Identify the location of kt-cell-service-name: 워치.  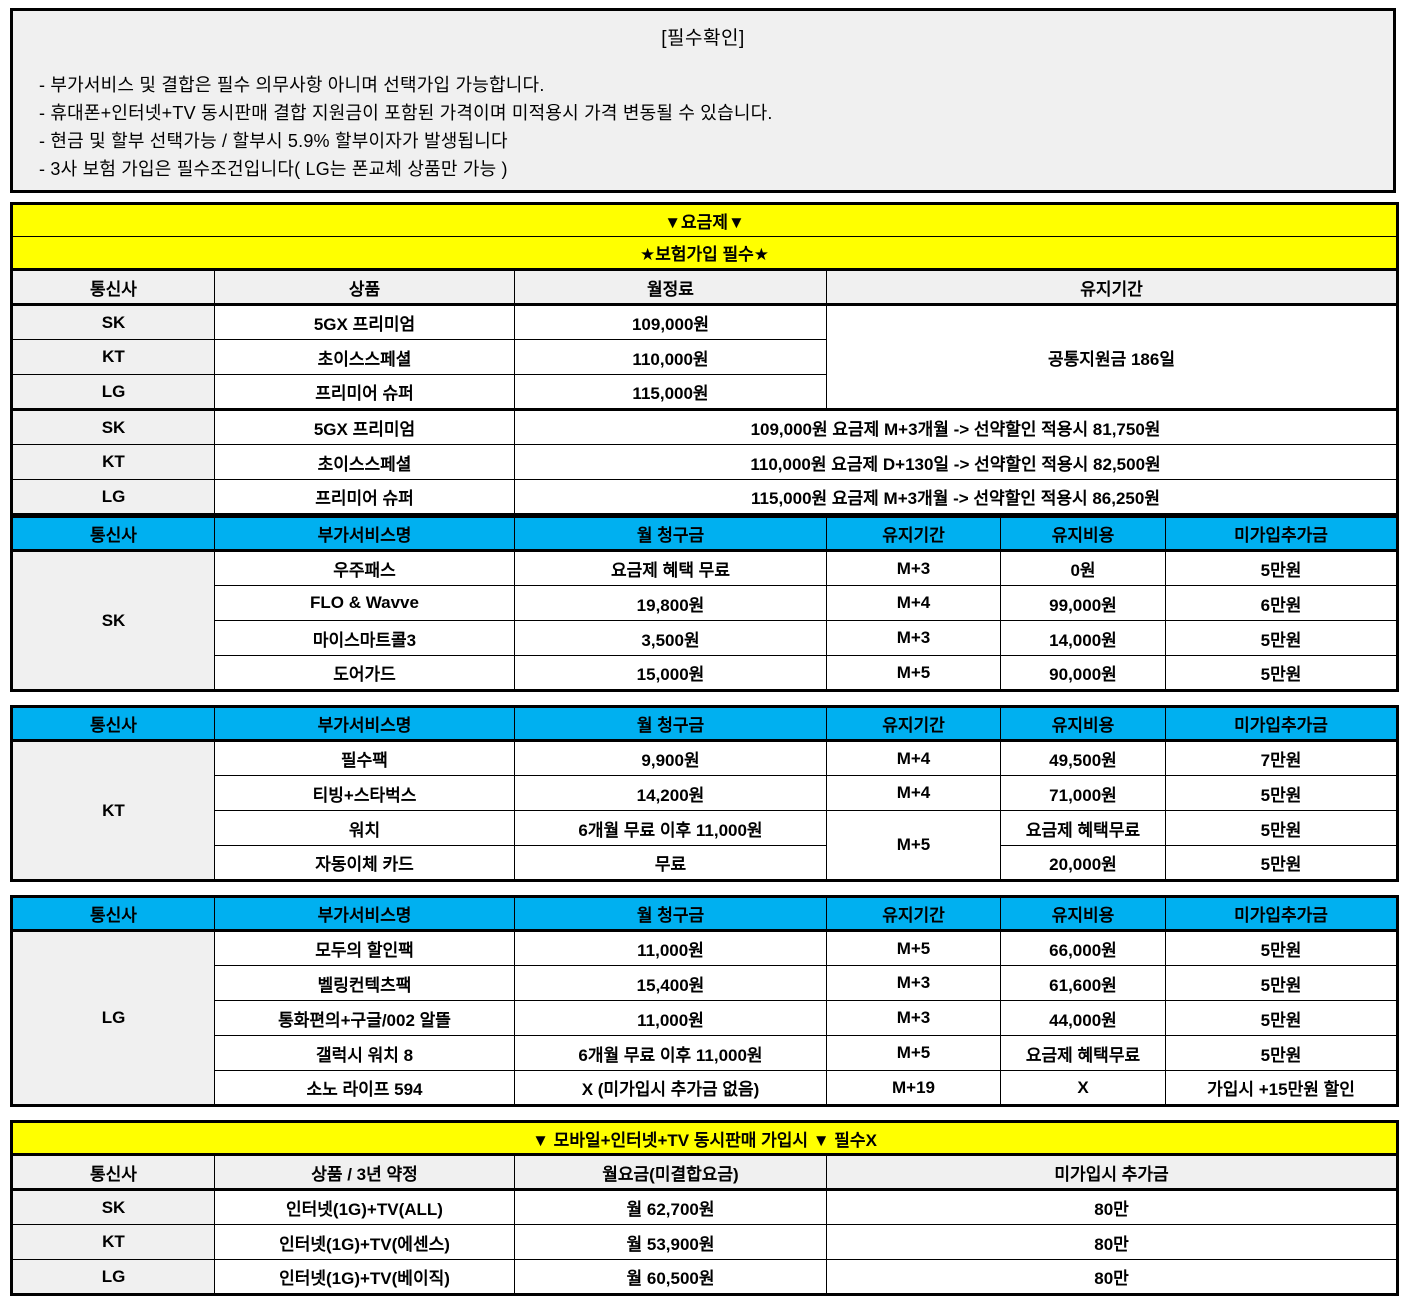
(364, 828).